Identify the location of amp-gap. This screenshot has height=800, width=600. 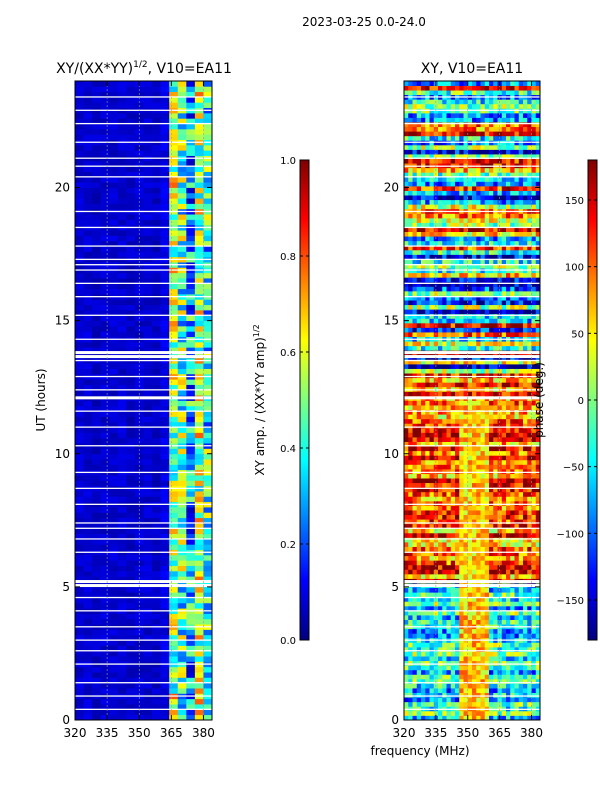
(143, 528).